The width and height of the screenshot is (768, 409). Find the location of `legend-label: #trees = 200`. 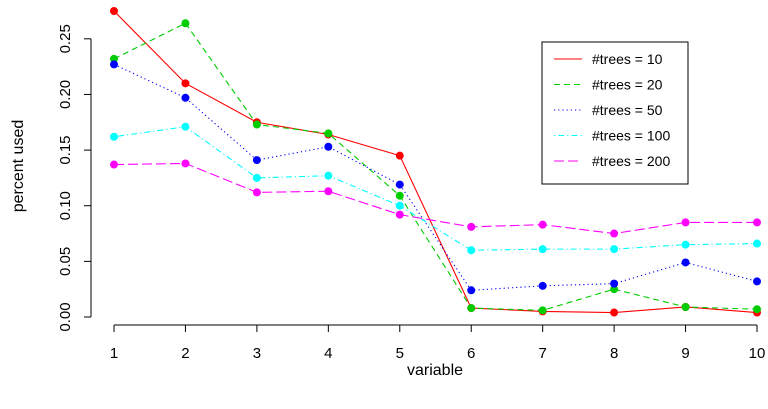

legend-label: #trees = 200 is located at coordinates (631, 161).